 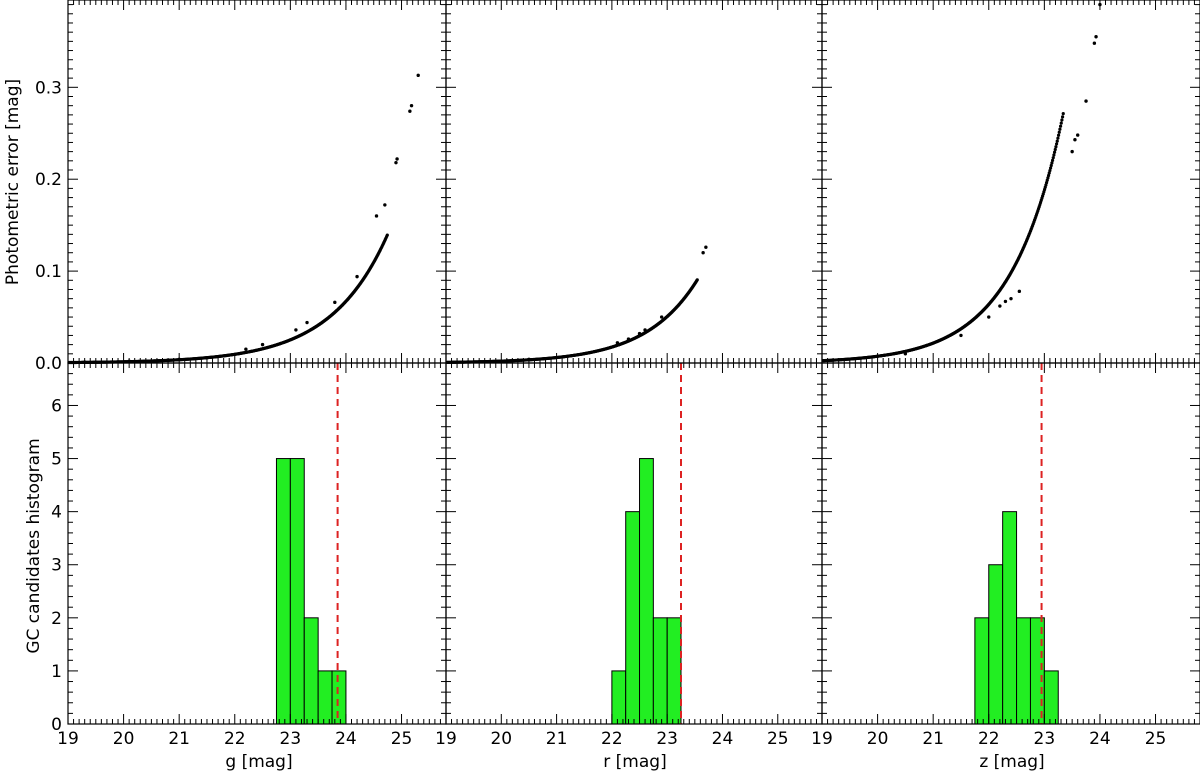 I want to click on xlabel-r: r [mag], so click(x=634, y=762).